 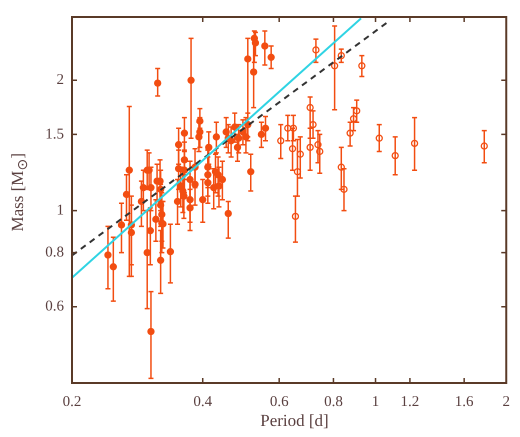 What do you see at coordinates (60, 210) in the screenshot?
I see `y-tick-label: 1` at bounding box center [60, 210].